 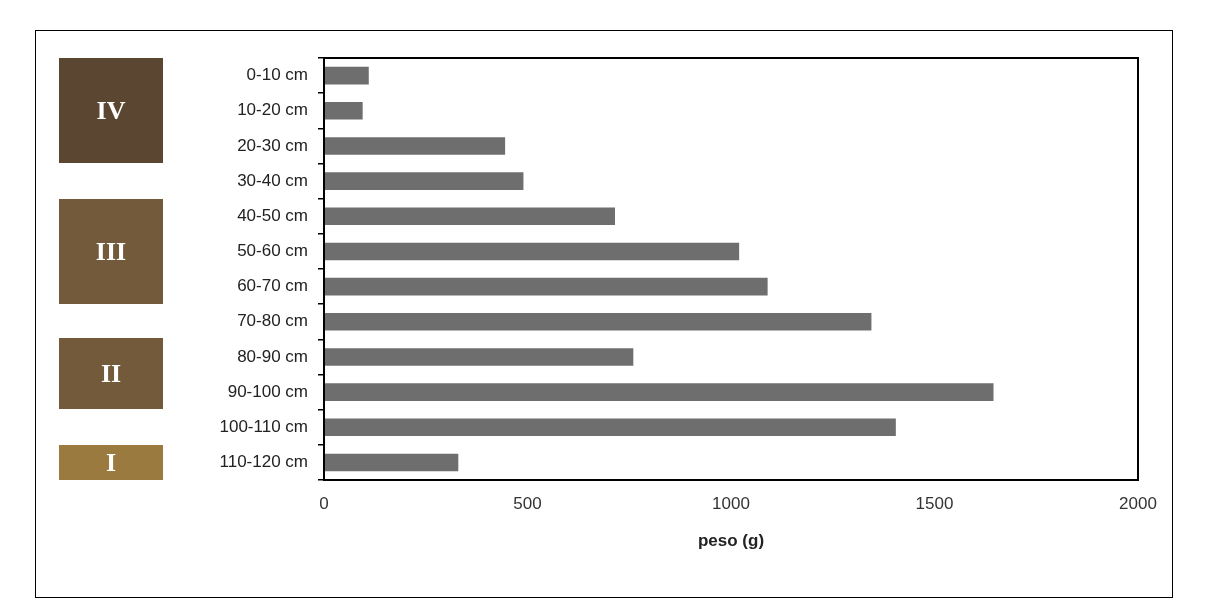 What do you see at coordinates (111, 373) in the screenshot?
I see `text: II` at bounding box center [111, 373].